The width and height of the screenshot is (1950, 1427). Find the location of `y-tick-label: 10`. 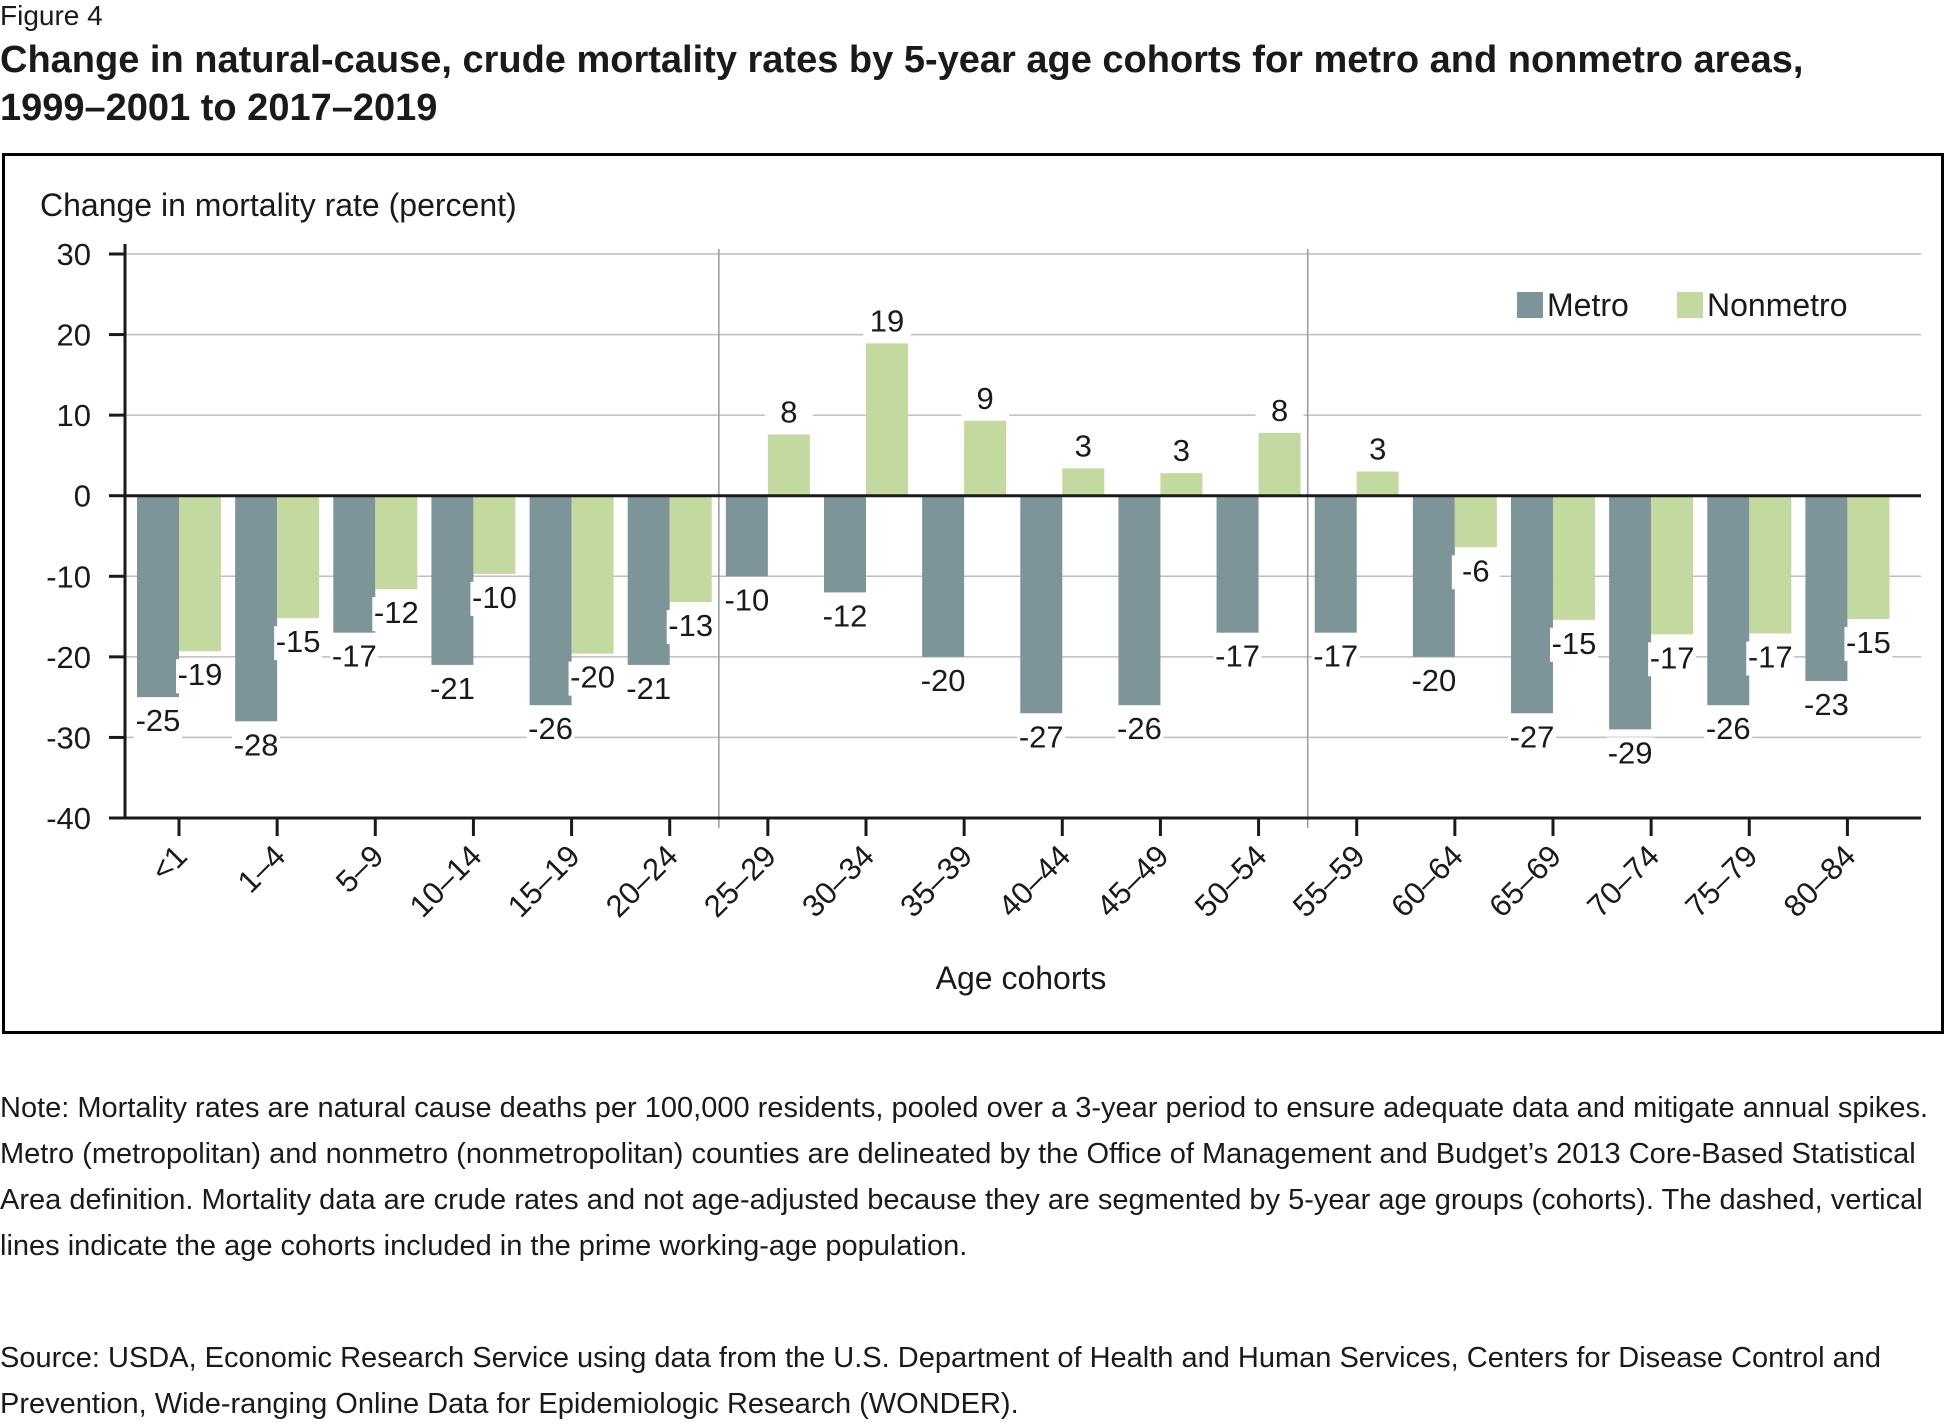

y-tick-label: 10 is located at coordinates (74, 415).